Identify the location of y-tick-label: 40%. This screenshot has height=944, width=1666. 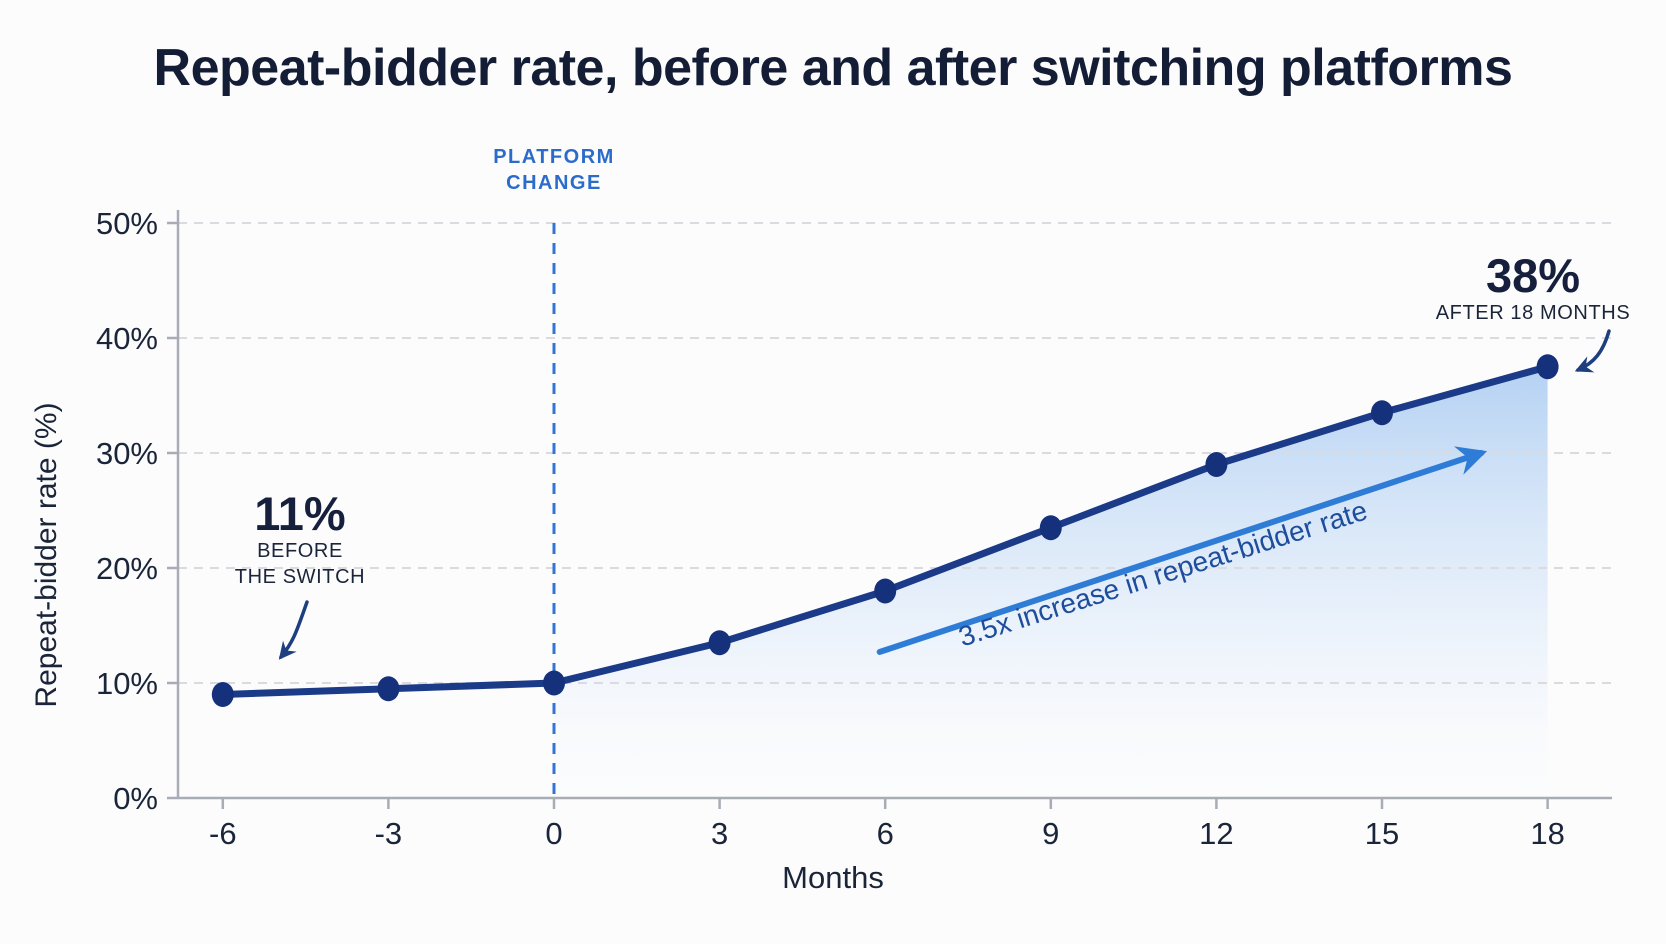
(127, 338).